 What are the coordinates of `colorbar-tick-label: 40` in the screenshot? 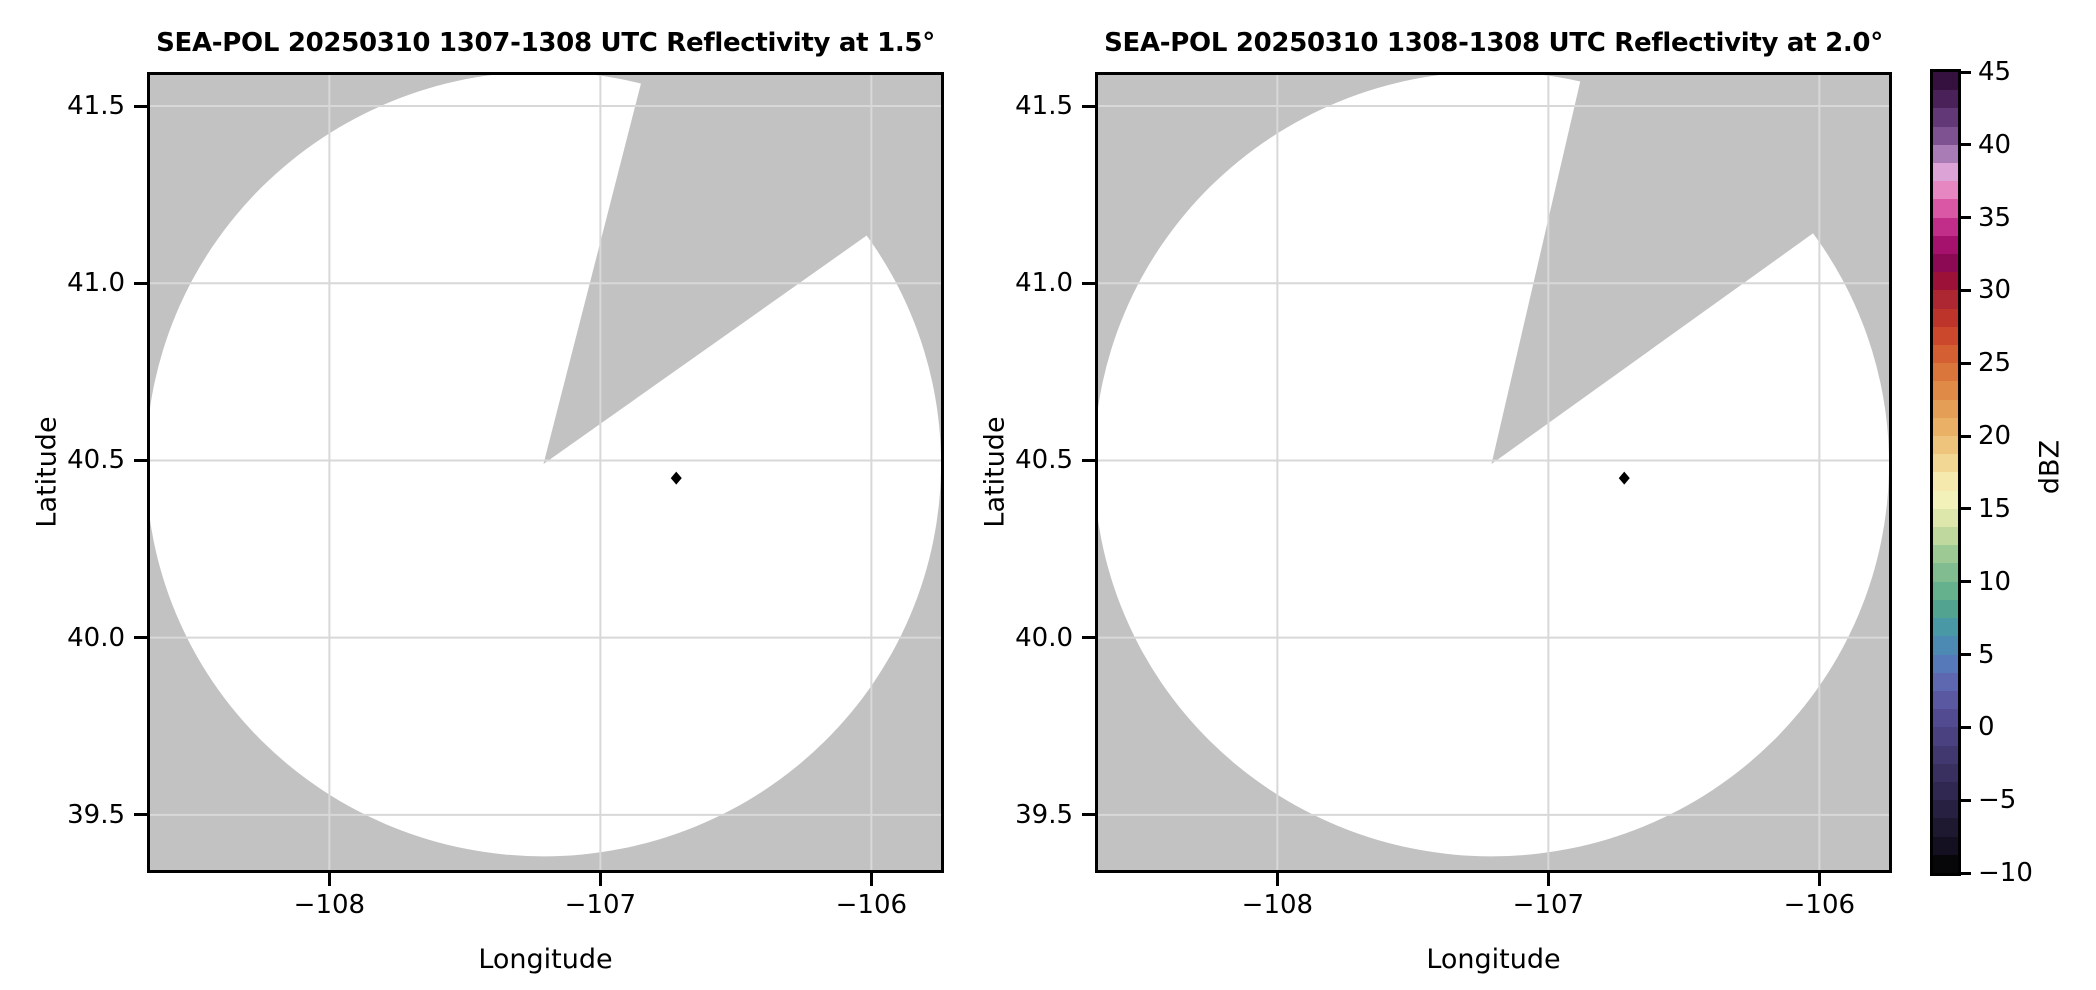 It's located at (1995, 144).